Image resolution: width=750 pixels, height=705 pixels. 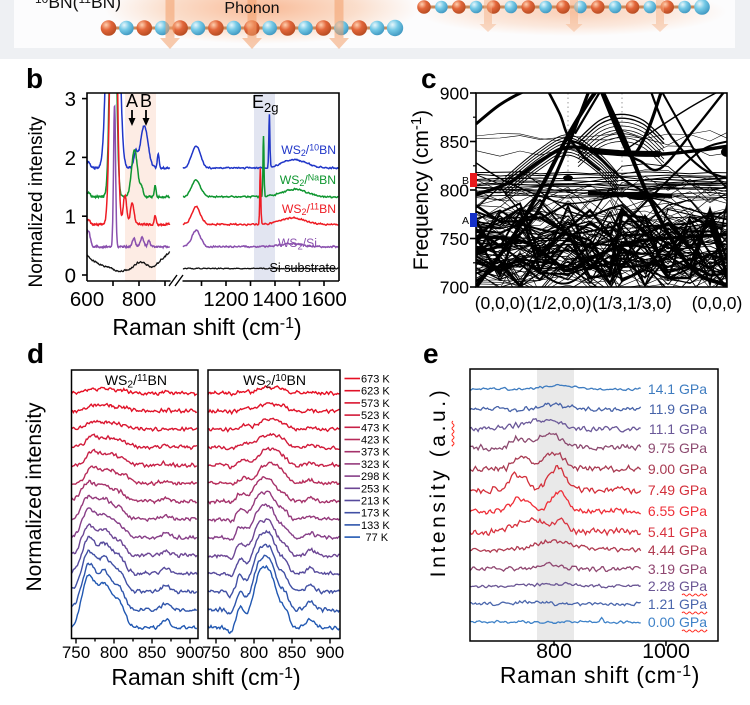 I want to click on svg-text: 1, so click(x=70, y=217).